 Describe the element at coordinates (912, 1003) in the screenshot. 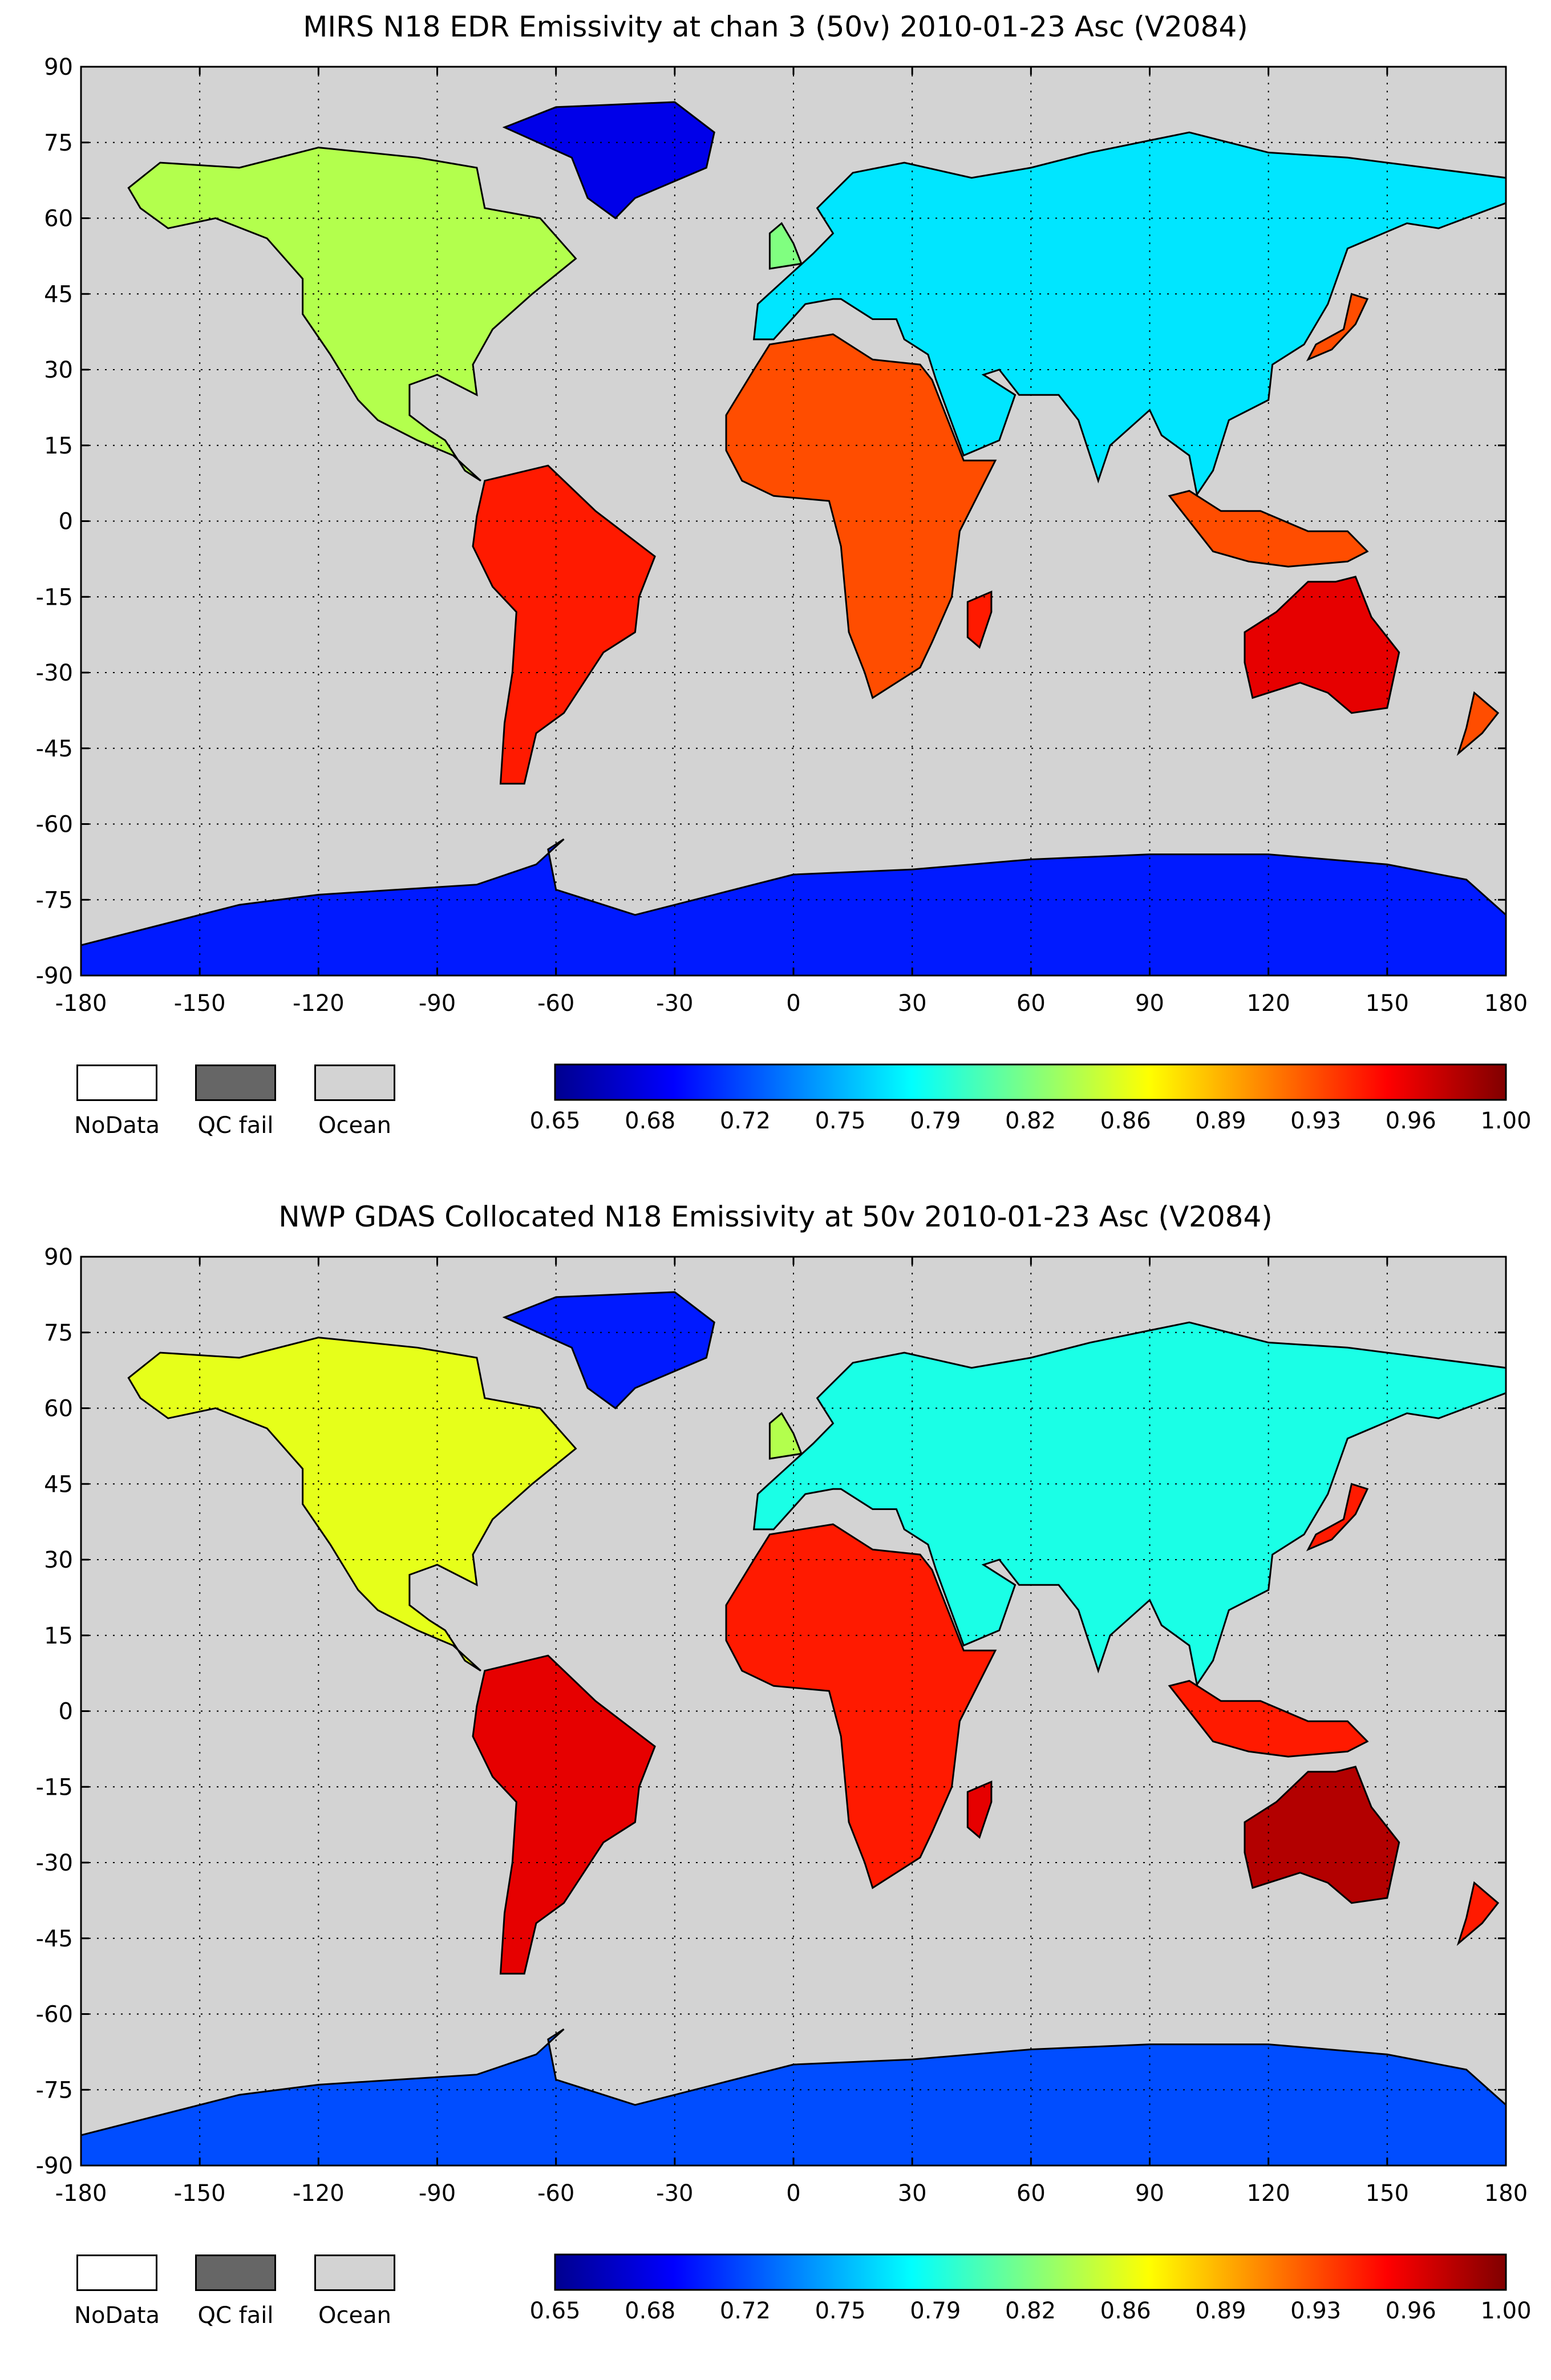

I see `x-tick-label: 30` at that location.